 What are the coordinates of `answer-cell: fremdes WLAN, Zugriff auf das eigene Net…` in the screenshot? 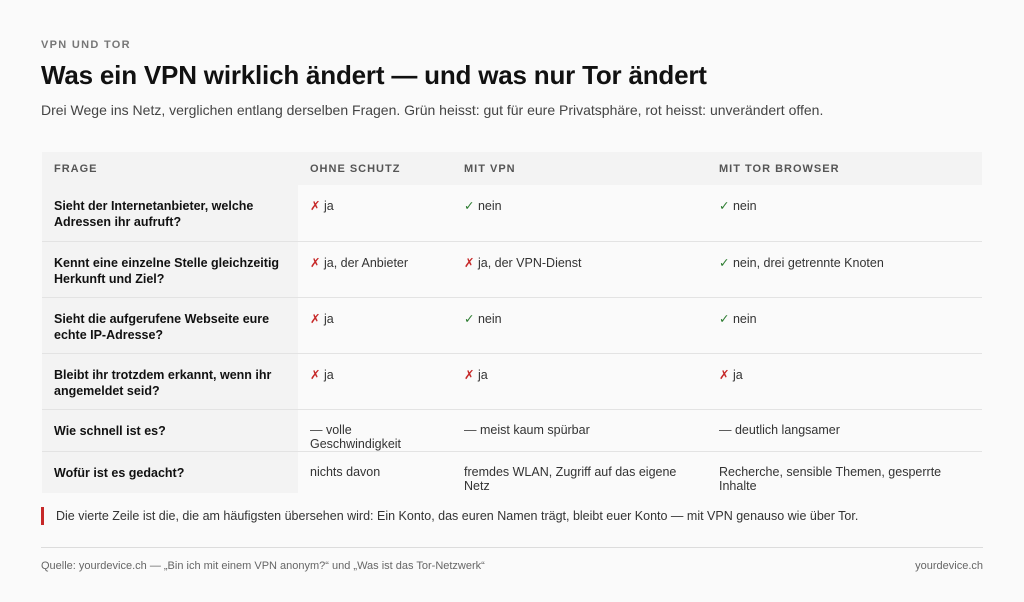 It's located at (579, 472).